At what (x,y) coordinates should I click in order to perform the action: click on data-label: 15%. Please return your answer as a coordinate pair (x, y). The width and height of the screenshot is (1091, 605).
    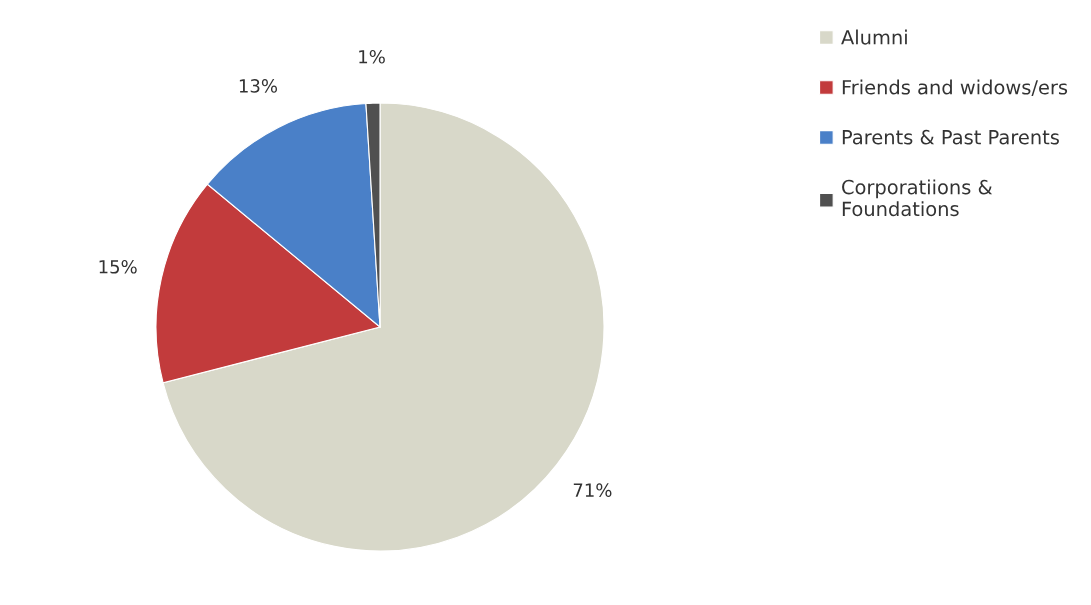
    Looking at the image, I should click on (118, 266).